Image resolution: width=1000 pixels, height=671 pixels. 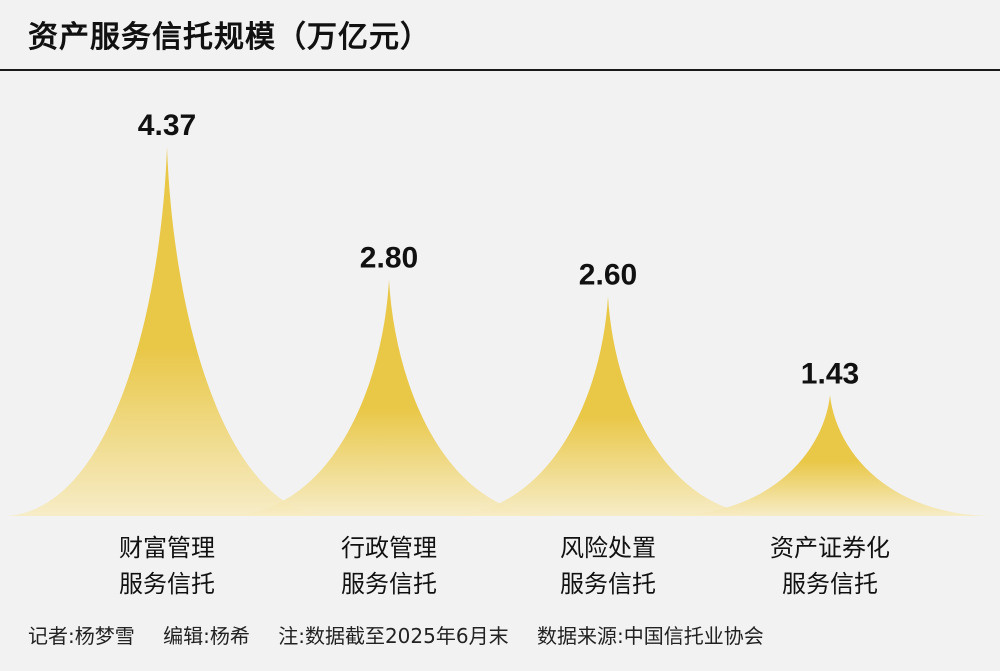 What do you see at coordinates (167, 548) in the screenshot?
I see `category-label-line: 财富管理` at bounding box center [167, 548].